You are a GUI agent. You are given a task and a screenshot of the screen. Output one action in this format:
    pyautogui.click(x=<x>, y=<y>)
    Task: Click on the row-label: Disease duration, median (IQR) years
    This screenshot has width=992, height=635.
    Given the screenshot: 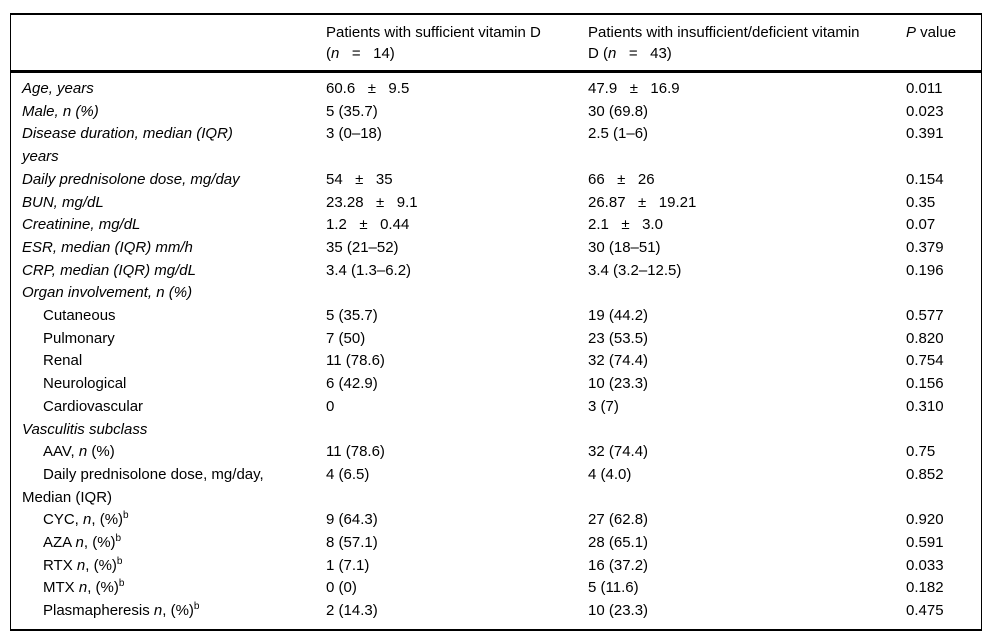 What is the action you would take?
    pyautogui.click(x=127, y=145)
    